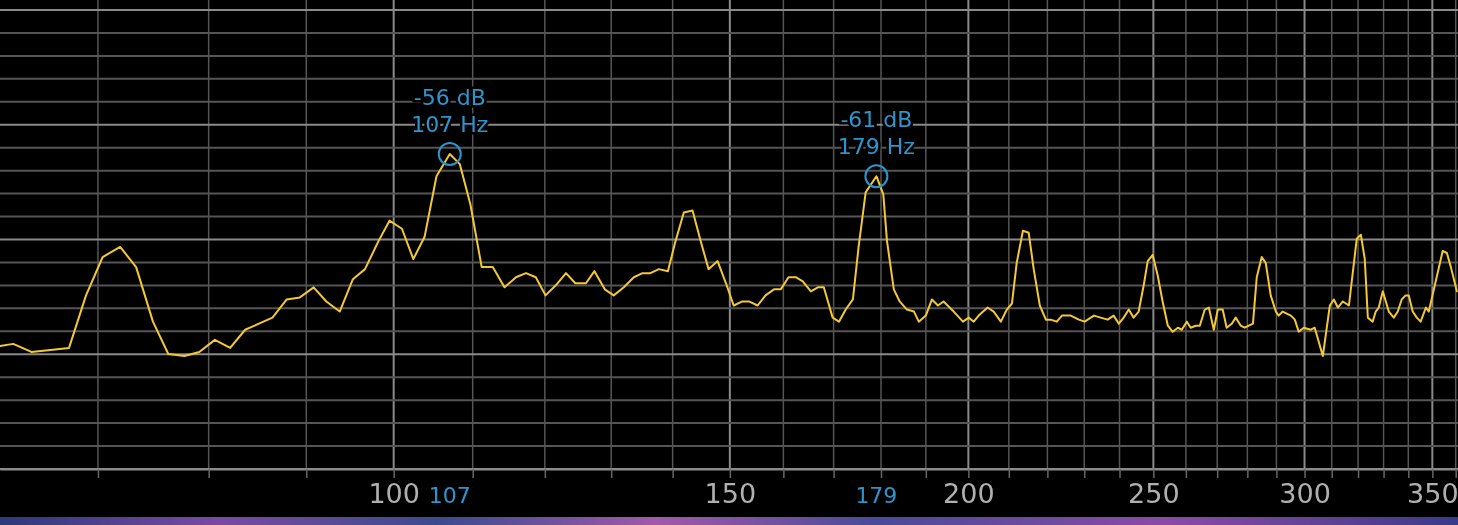 The height and width of the screenshot is (525, 1458). What do you see at coordinates (1432, 494) in the screenshot?
I see `x-tick-label: 350` at bounding box center [1432, 494].